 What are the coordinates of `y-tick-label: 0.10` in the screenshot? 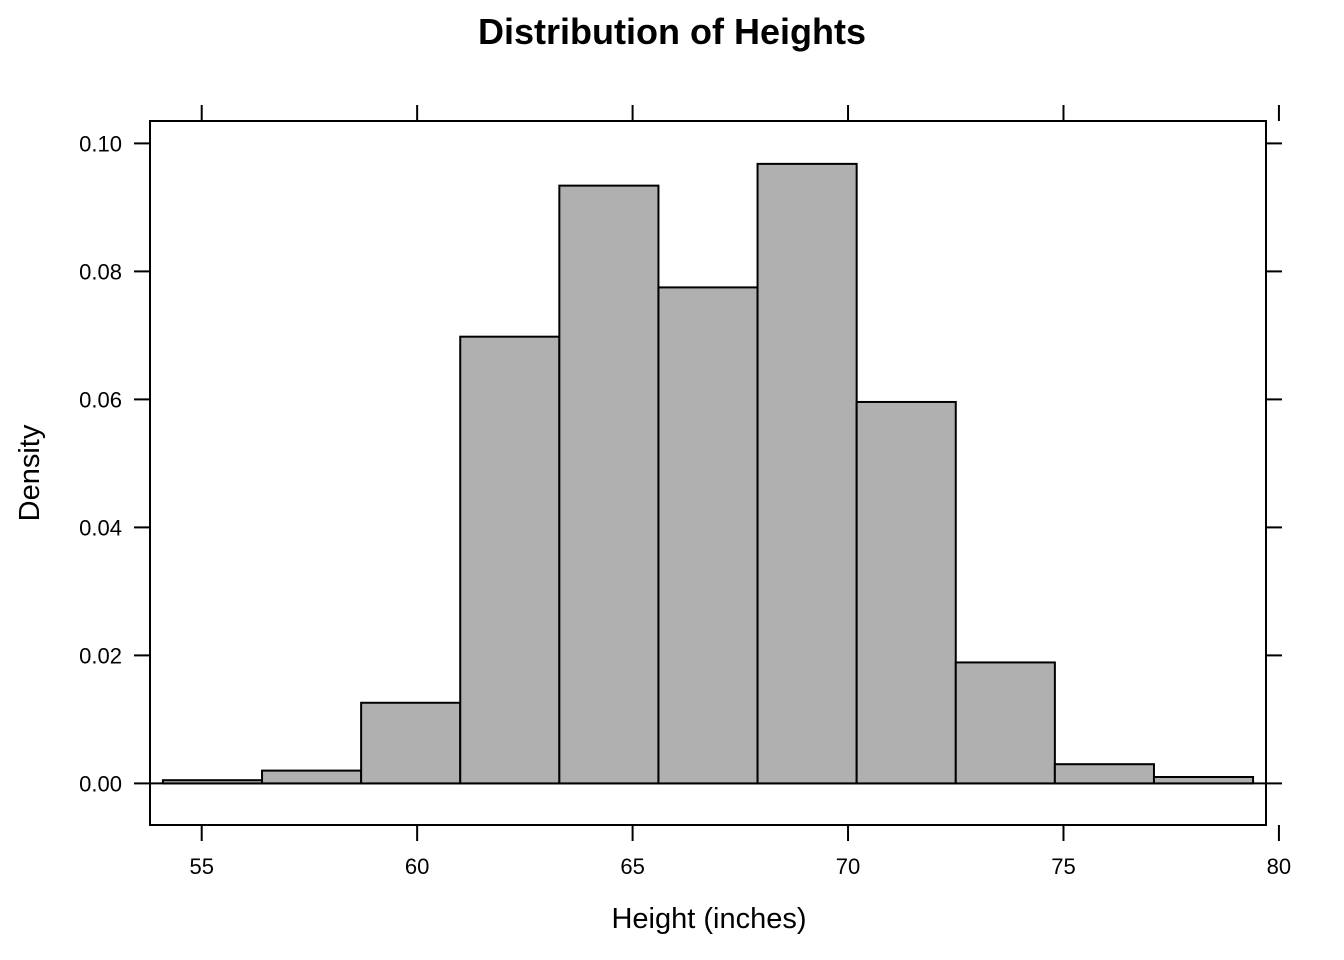 It's located at (100, 143).